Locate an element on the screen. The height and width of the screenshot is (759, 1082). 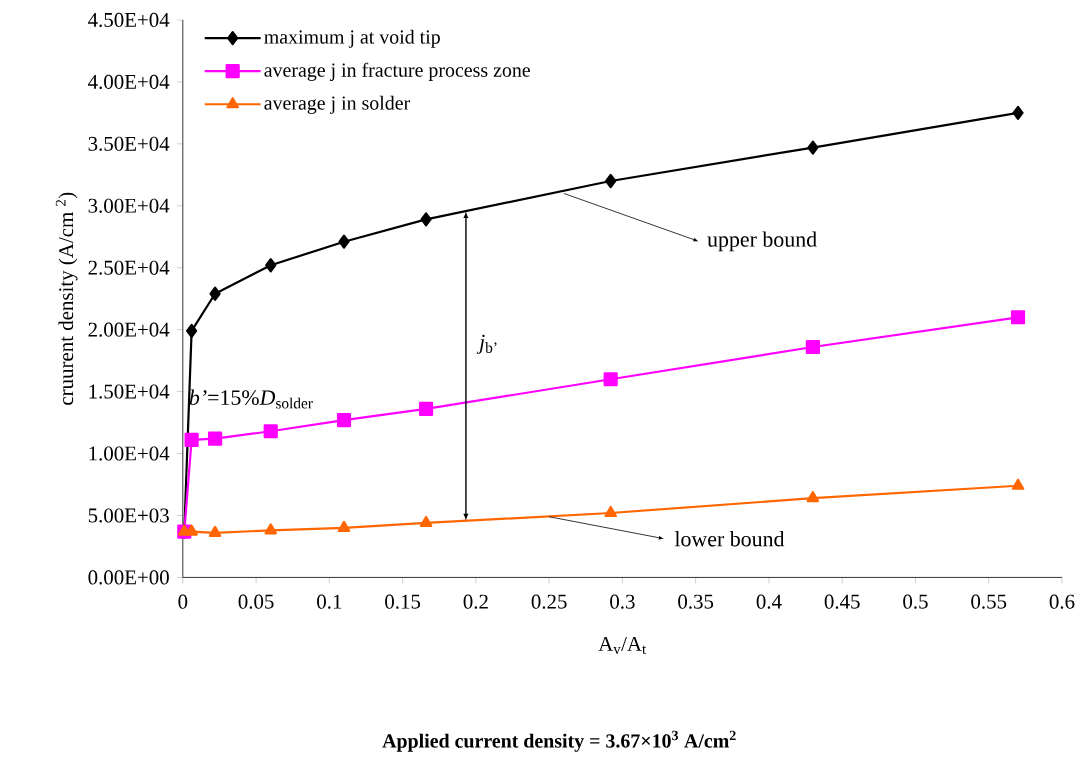
y-tick-label: 4.00E+04 is located at coordinates (129, 82).